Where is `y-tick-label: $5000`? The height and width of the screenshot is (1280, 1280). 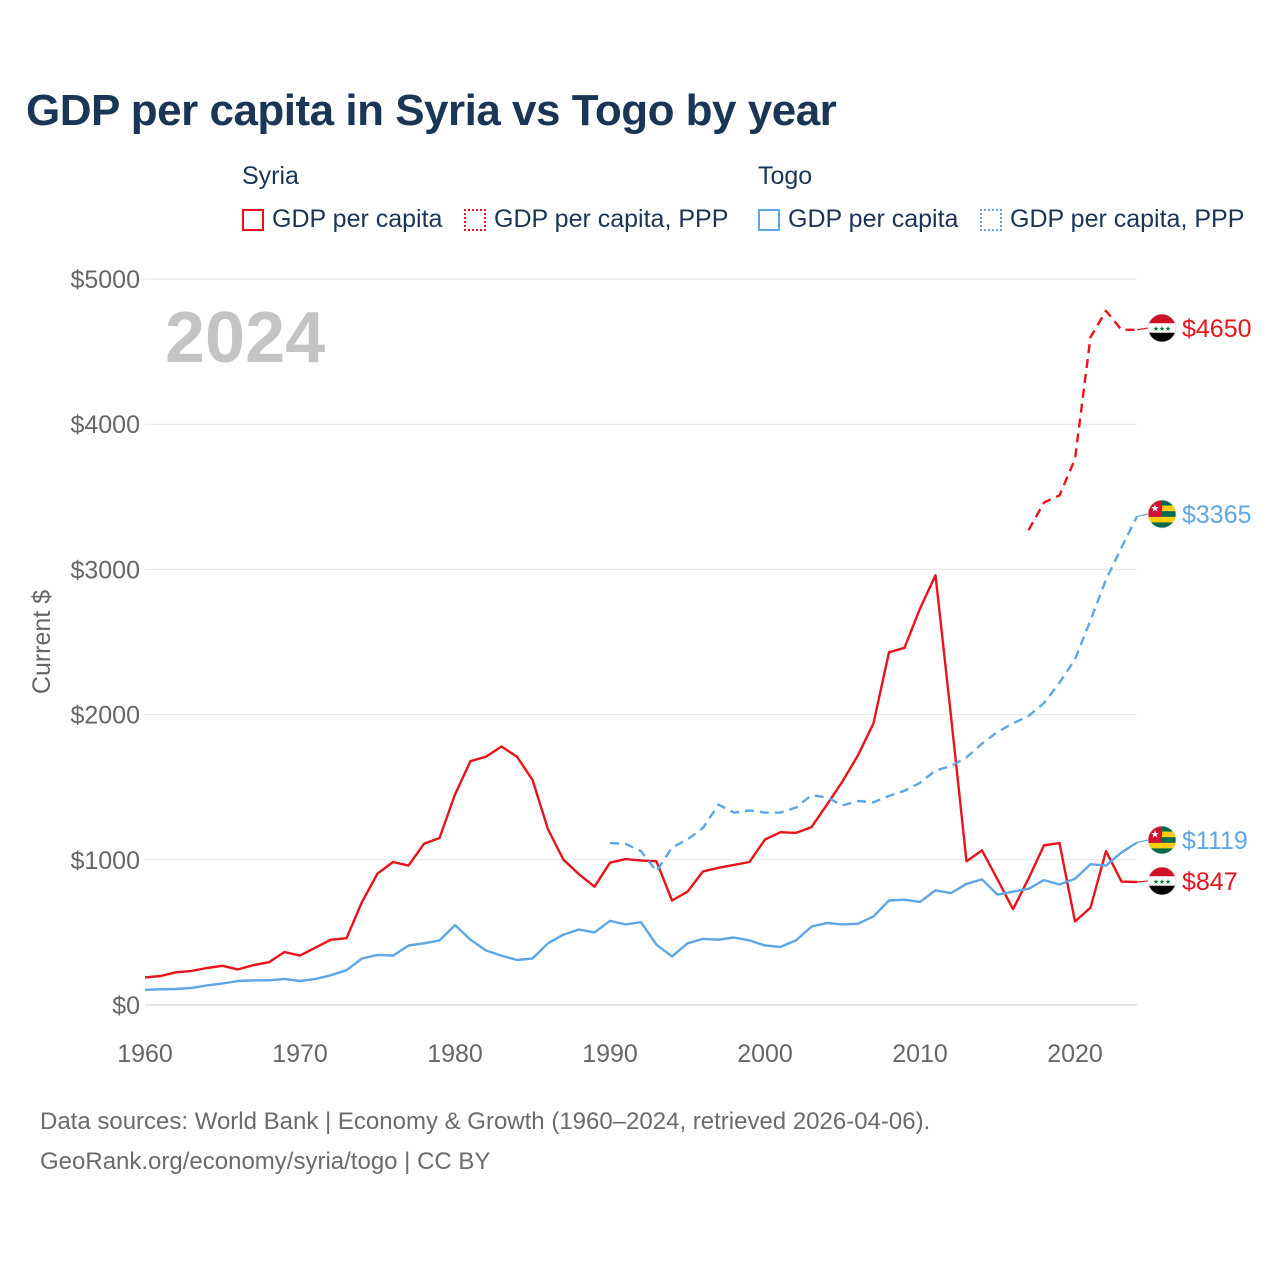 y-tick-label: $5000 is located at coordinates (105, 280).